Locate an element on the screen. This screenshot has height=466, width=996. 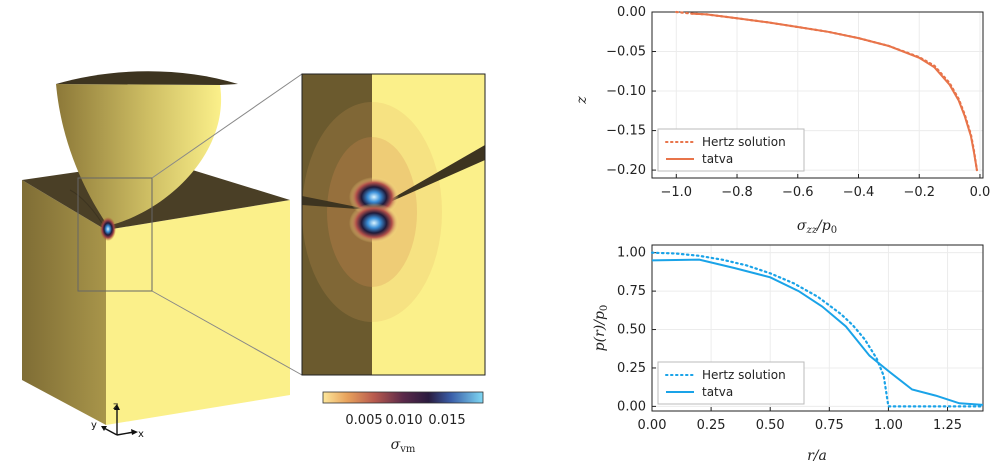
y-axis-label-bottom: p(r)/p0 is located at coordinates (601, 328).